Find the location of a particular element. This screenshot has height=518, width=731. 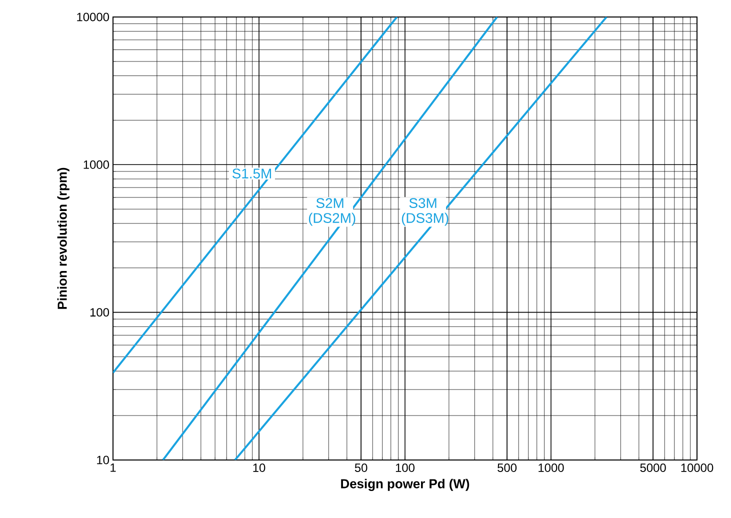

series-label: S3M (DS3M) is located at coordinates (425, 212).